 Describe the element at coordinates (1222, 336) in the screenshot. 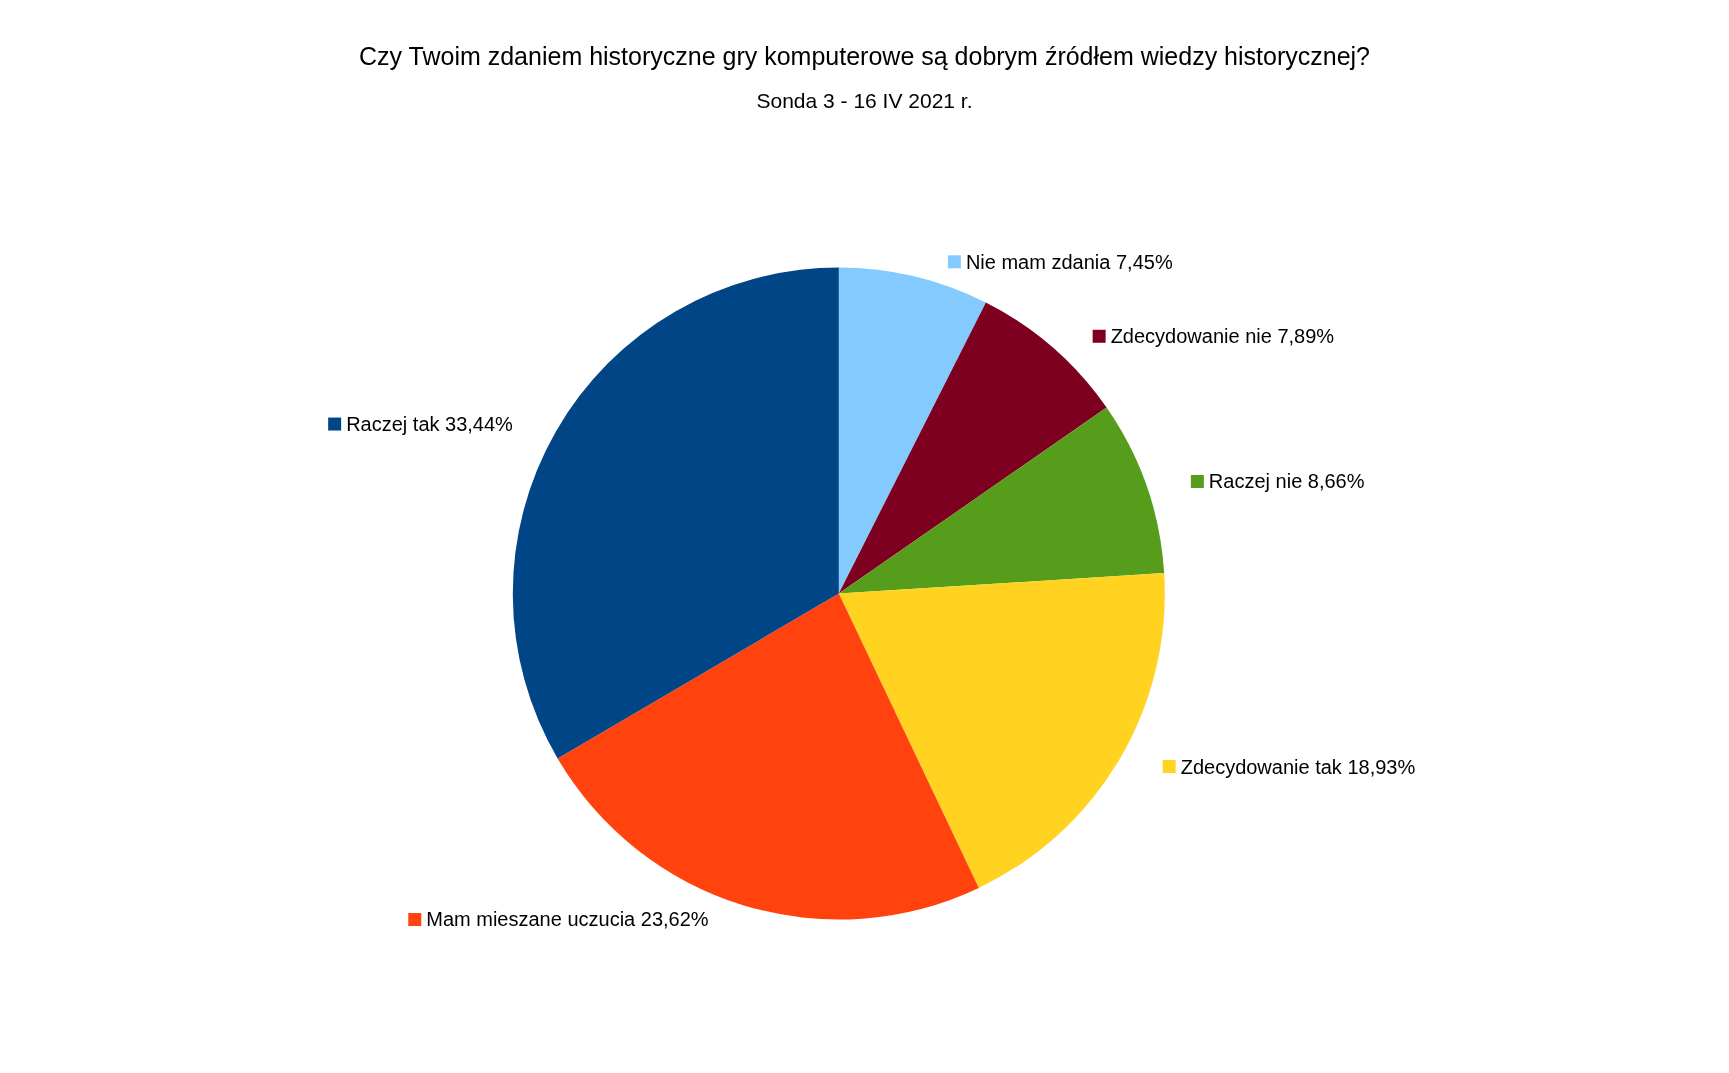

I see `legend-label: Zdecydowanie nie 7,89%` at that location.